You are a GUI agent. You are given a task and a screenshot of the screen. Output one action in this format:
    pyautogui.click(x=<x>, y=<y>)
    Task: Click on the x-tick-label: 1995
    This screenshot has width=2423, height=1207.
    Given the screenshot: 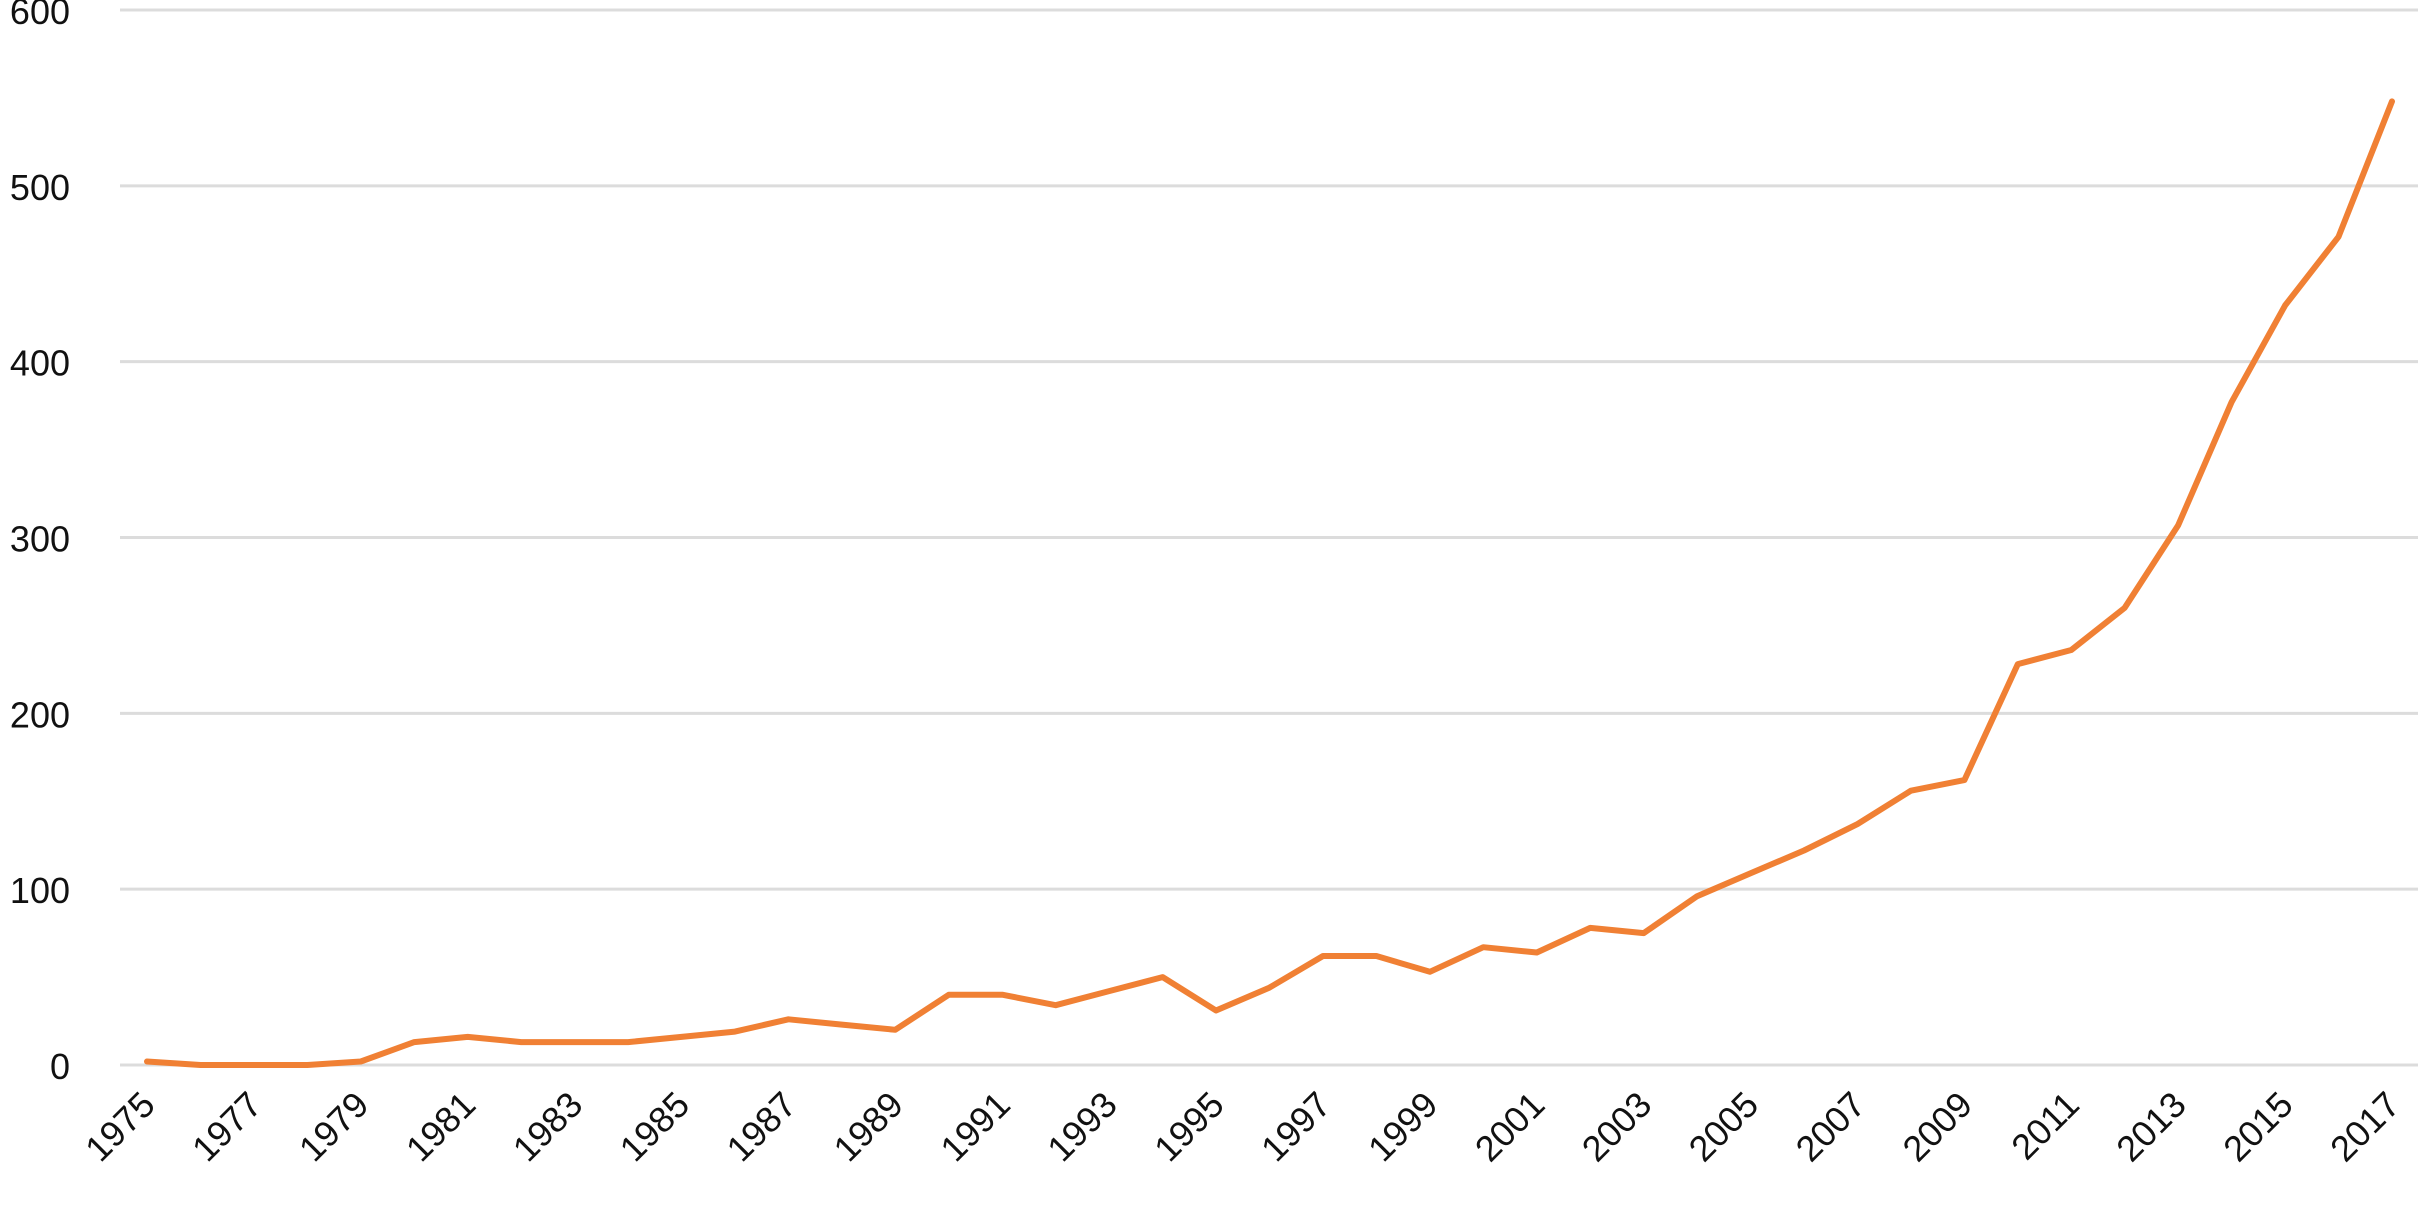 What is the action you would take?
    pyautogui.click(x=1189, y=1127)
    